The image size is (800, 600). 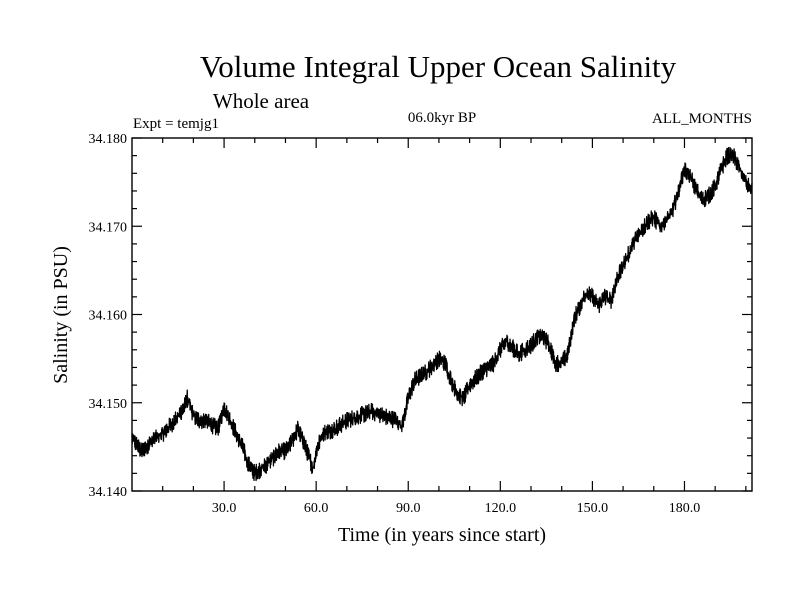 What do you see at coordinates (108, 227) in the screenshot?
I see `y-tick-label: 34.170` at bounding box center [108, 227].